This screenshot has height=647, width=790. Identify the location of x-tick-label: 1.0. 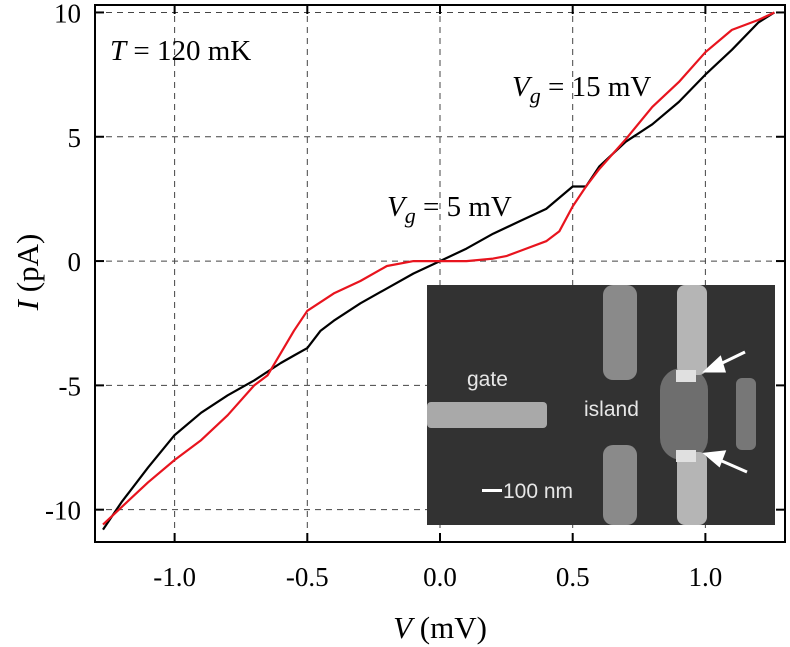
(706, 577).